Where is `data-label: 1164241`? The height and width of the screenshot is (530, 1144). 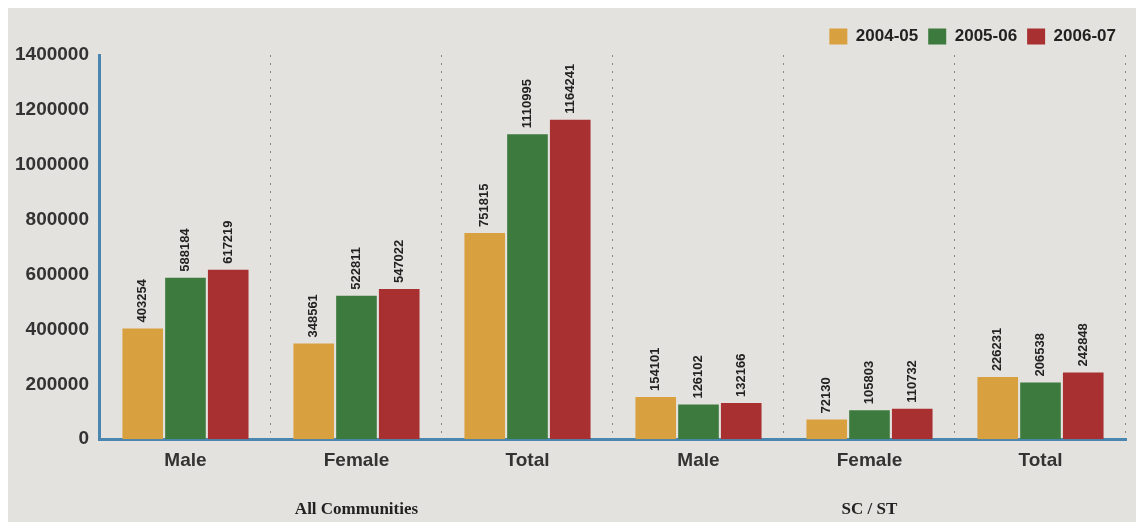 data-label: 1164241 is located at coordinates (569, 88).